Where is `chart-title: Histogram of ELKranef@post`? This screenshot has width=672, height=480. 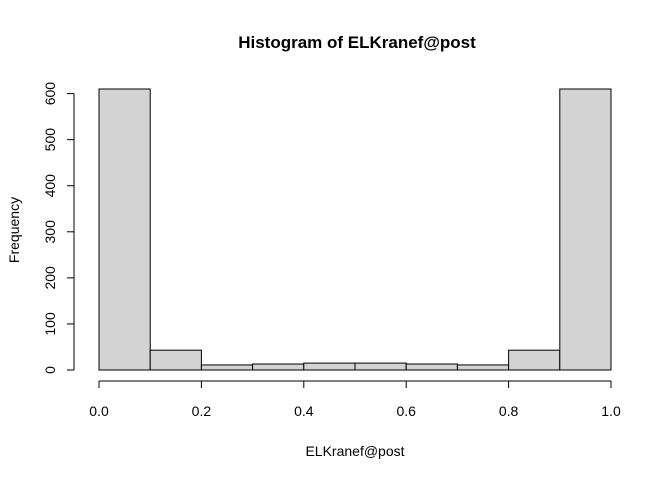
chart-title: Histogram of ELKranef@post is located at coordinates (357, 42).